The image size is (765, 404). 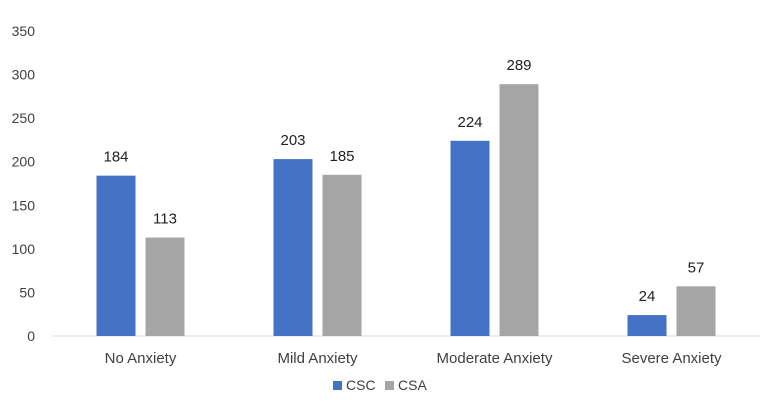 I want to click on legend: CSC CSA, so click(x=380, y=385).